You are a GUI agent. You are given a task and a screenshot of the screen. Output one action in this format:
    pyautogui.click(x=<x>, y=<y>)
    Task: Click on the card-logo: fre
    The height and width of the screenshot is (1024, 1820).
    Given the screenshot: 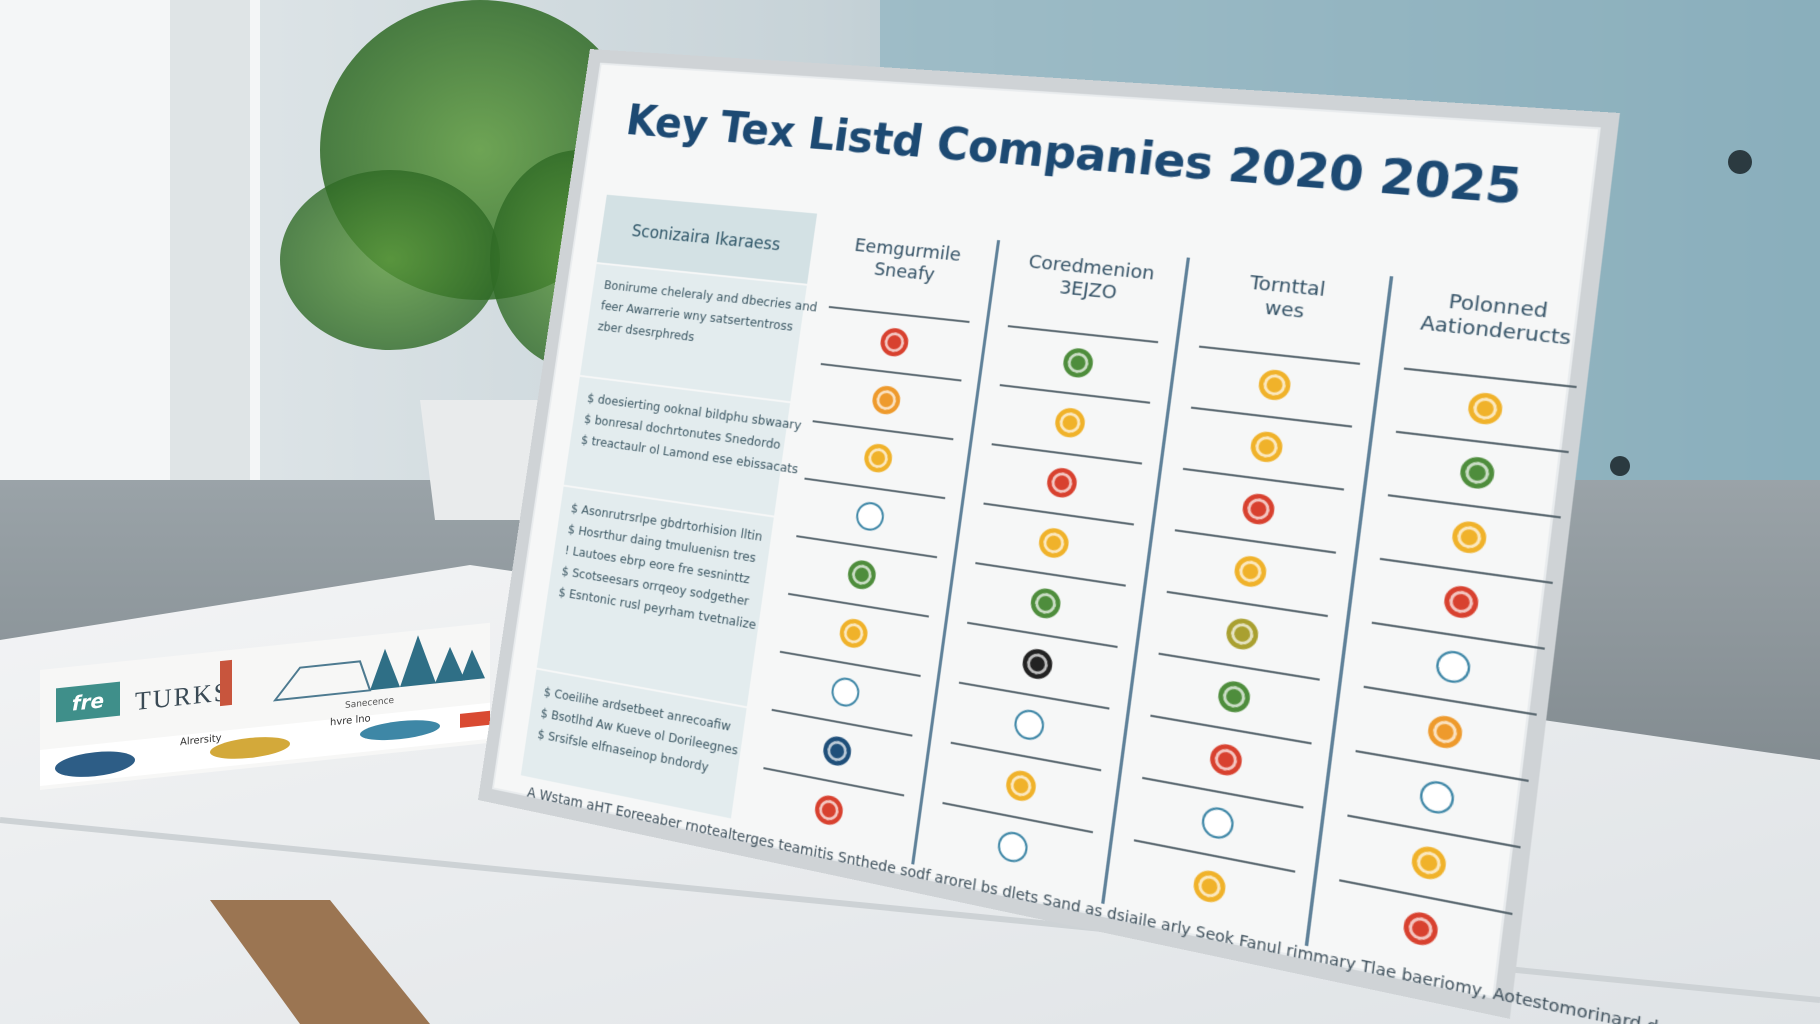 What is the action you would take?
    pyautogui.click(x=88, y=701)
    